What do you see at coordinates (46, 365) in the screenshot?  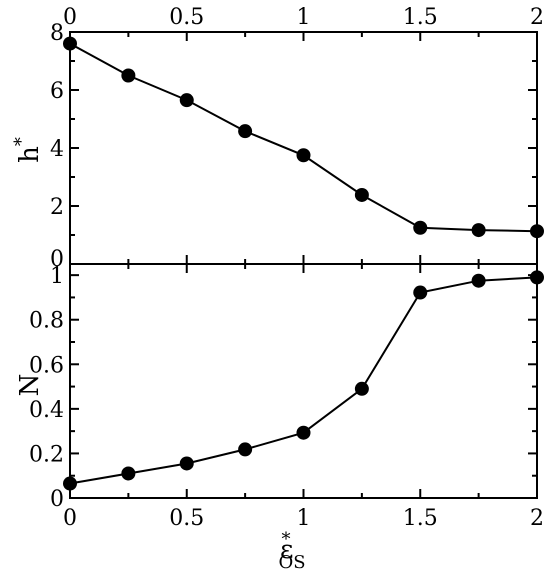 I see `bottom-y-tick-label: 0.6` at bounding box center [46, 365].